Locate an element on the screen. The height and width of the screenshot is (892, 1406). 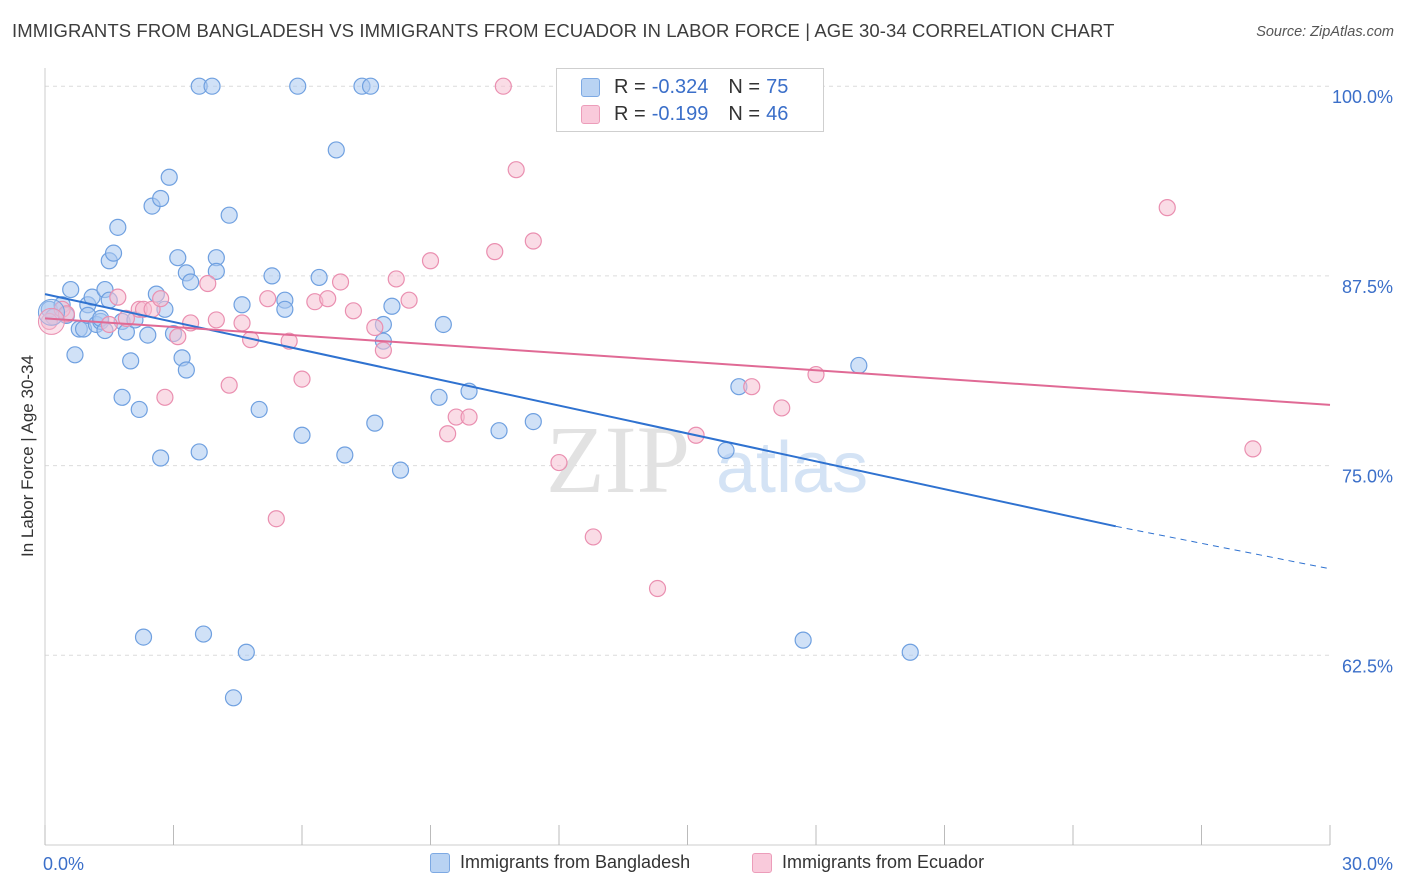
legend-row-ecuador: R = -0.199 N = 46 is located at coordinates (672, 114).